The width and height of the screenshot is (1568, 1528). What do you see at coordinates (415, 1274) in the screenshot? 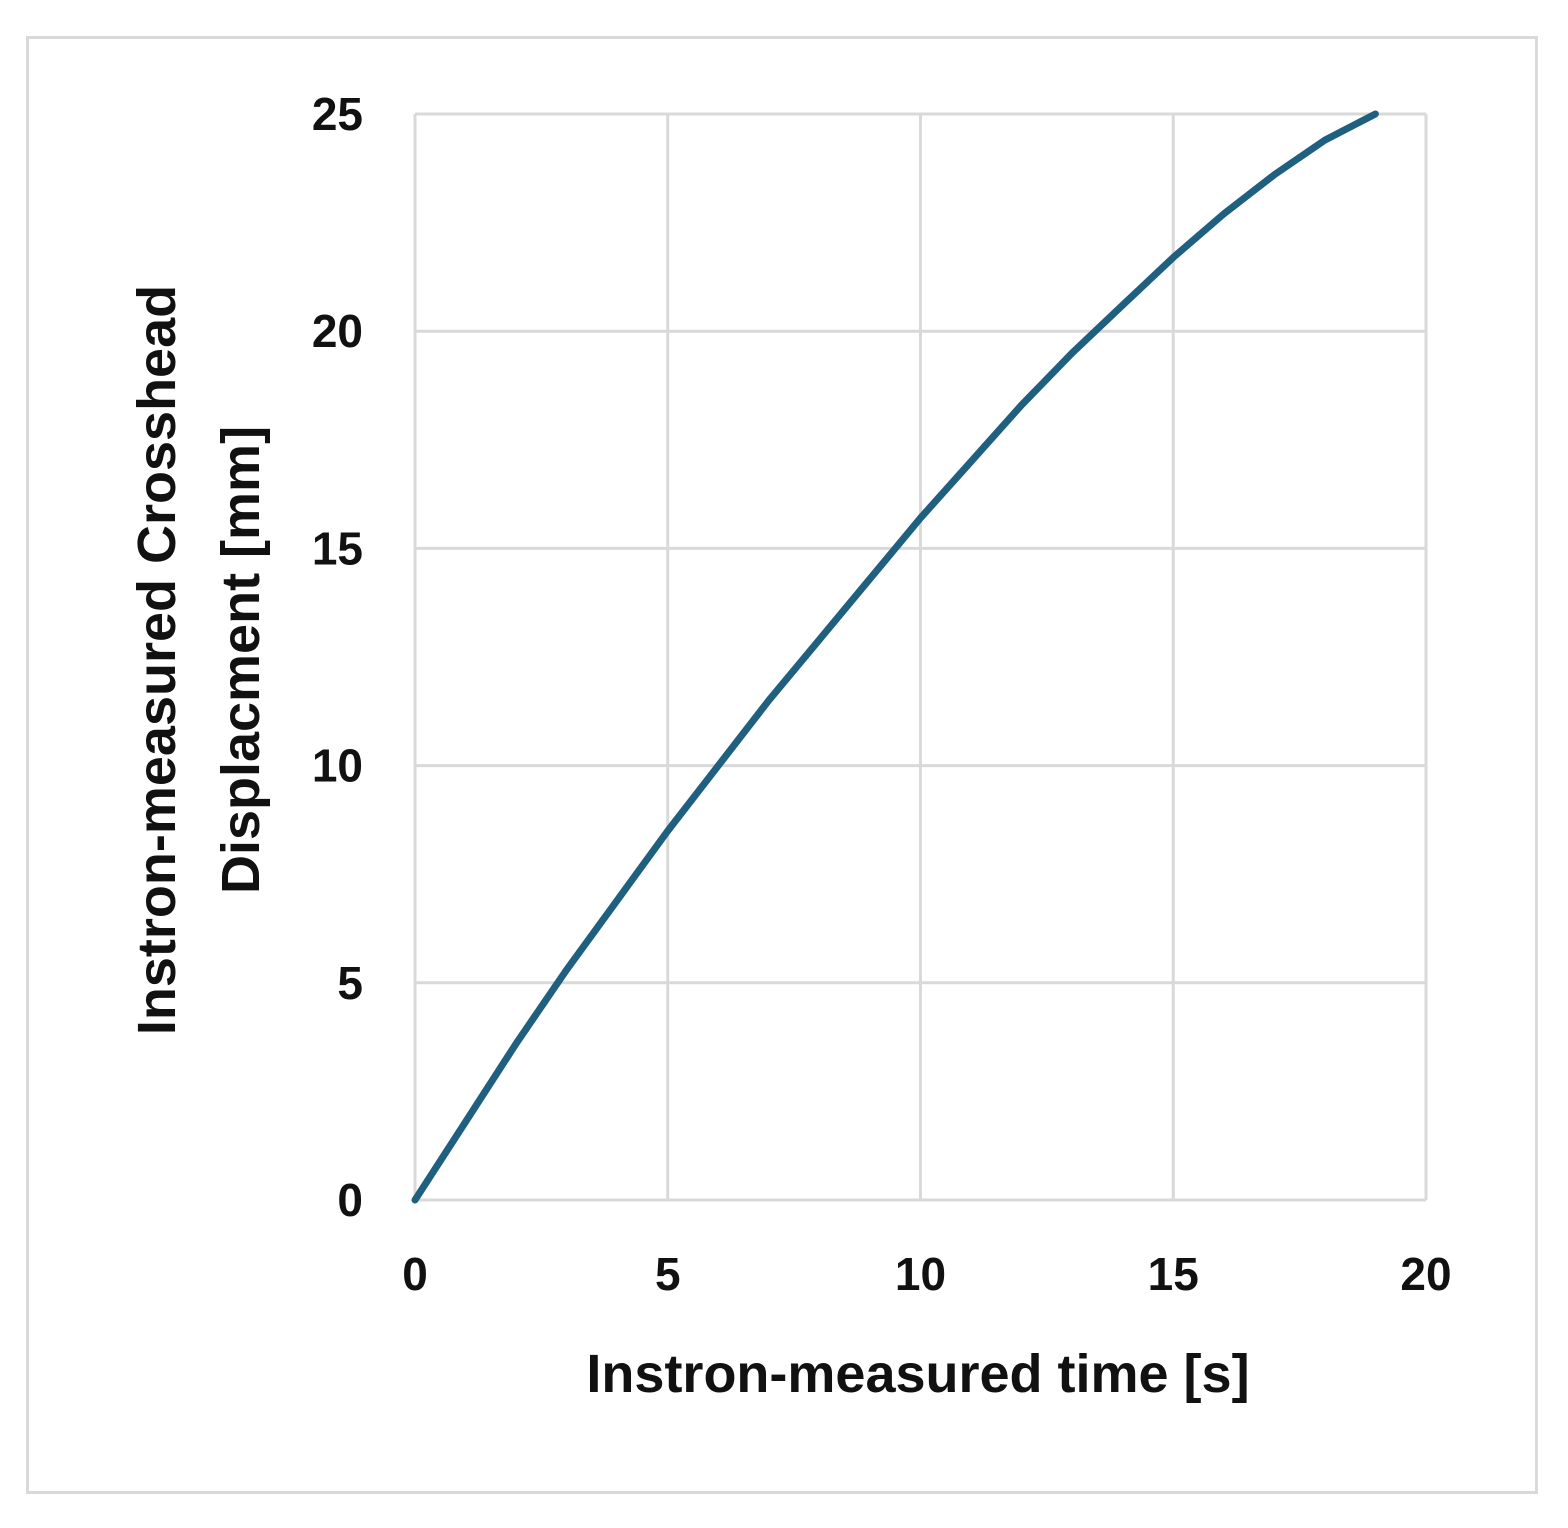
I see `x-tick-label-0: 0` at bounding box center [415, 1274].